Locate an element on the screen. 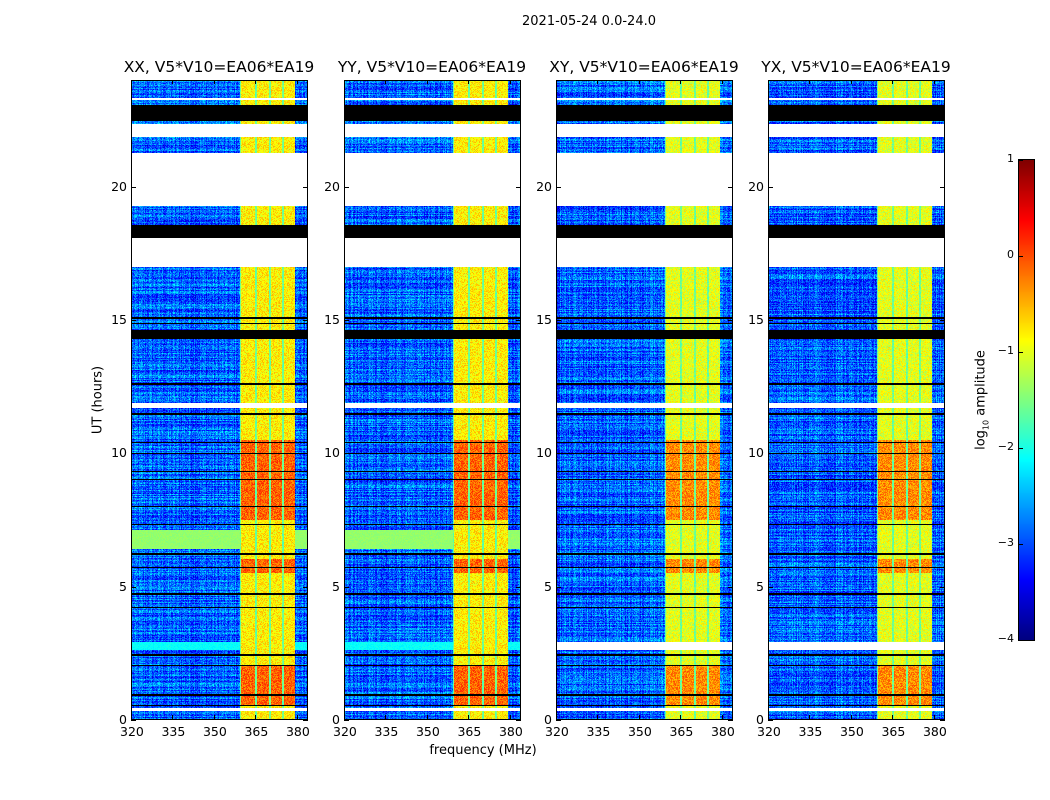  x-axis-label: frequency (MHz) is located at coordinates (483, 750).